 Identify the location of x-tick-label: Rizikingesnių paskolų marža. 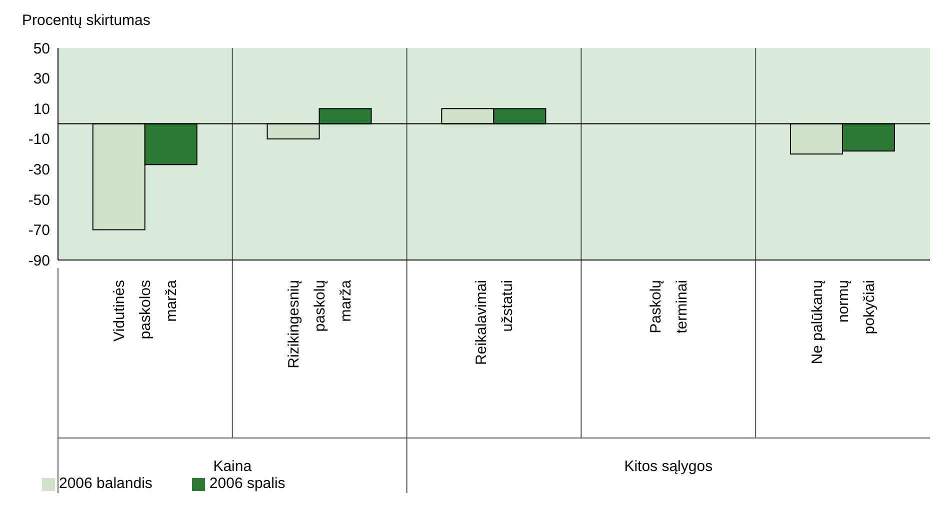
(320, 323).